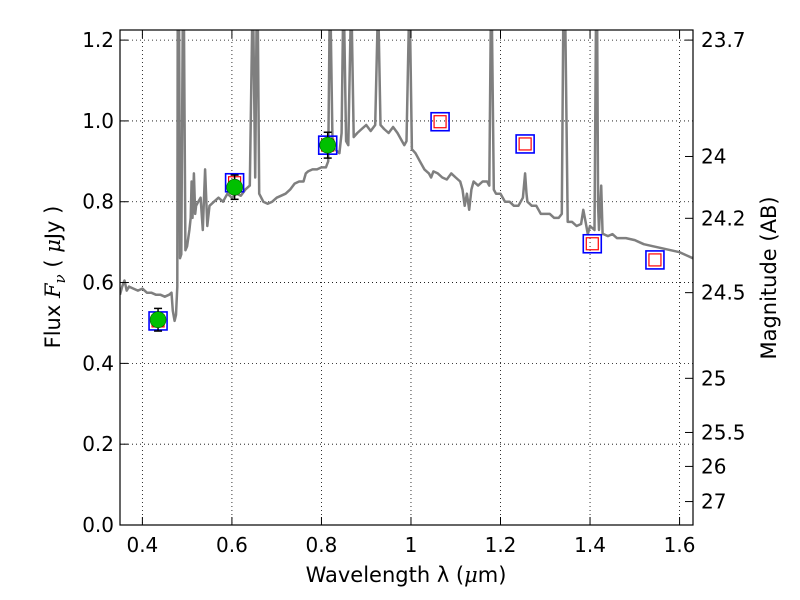 The image size is (800, 600). I want to click on y2-tick-label: 24.5, so click(723, 293).